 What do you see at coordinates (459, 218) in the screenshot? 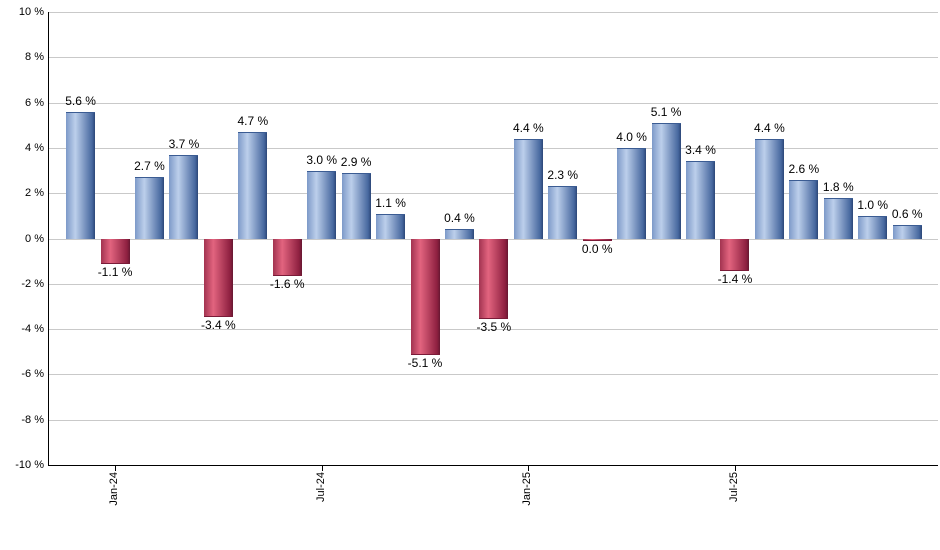
I see `bar-value-label: 0.4 %` at bounding box center [459, 218].